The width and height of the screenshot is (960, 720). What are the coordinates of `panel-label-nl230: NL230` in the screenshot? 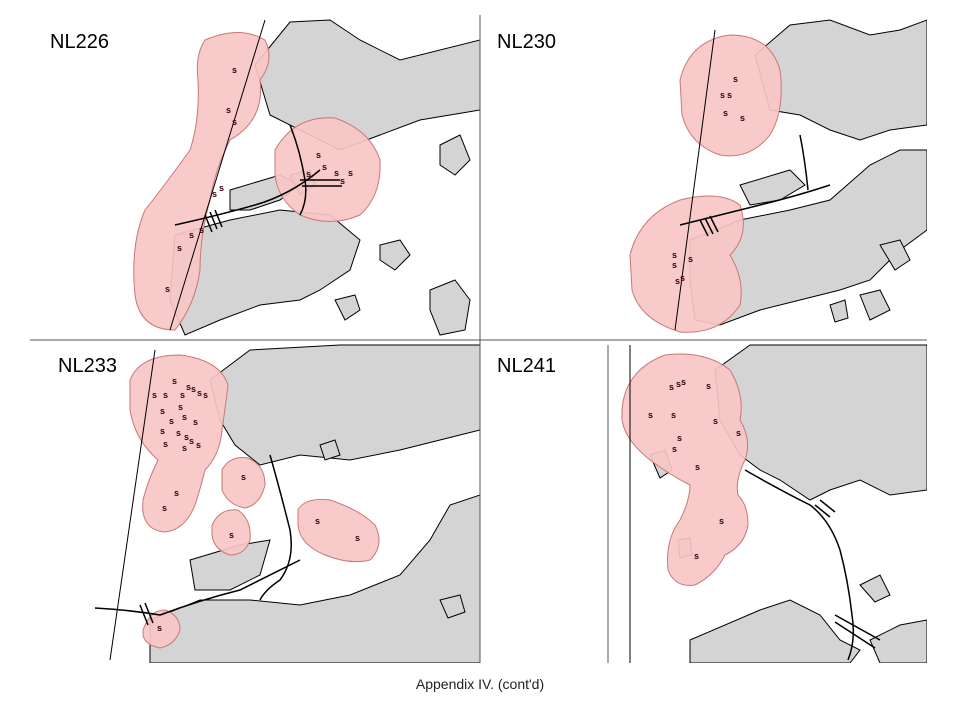 It's located at (526, 42).